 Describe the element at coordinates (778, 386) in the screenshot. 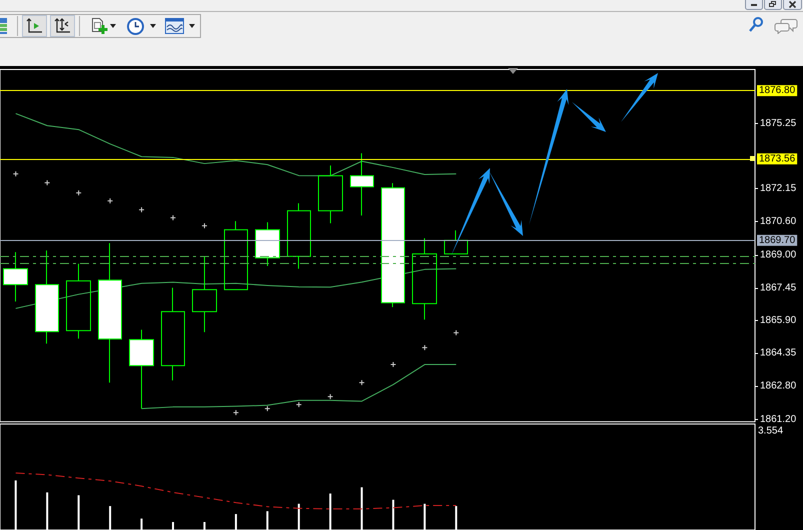

I see `y-tick-label: 1862.80` at that location.